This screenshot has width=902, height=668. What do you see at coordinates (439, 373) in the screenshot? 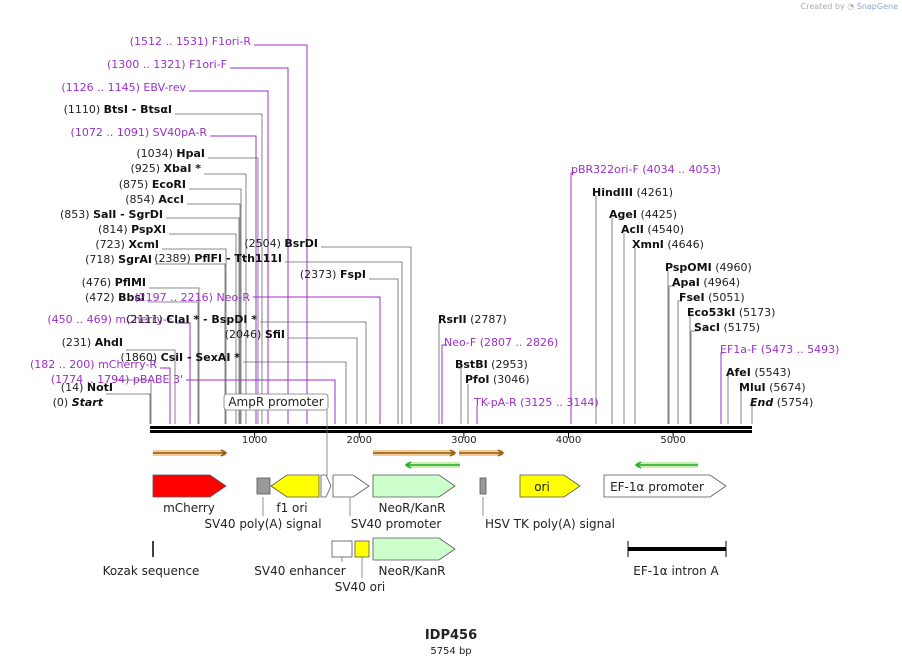
I see `site-line-rsrii` at bounding box center [439, 373].